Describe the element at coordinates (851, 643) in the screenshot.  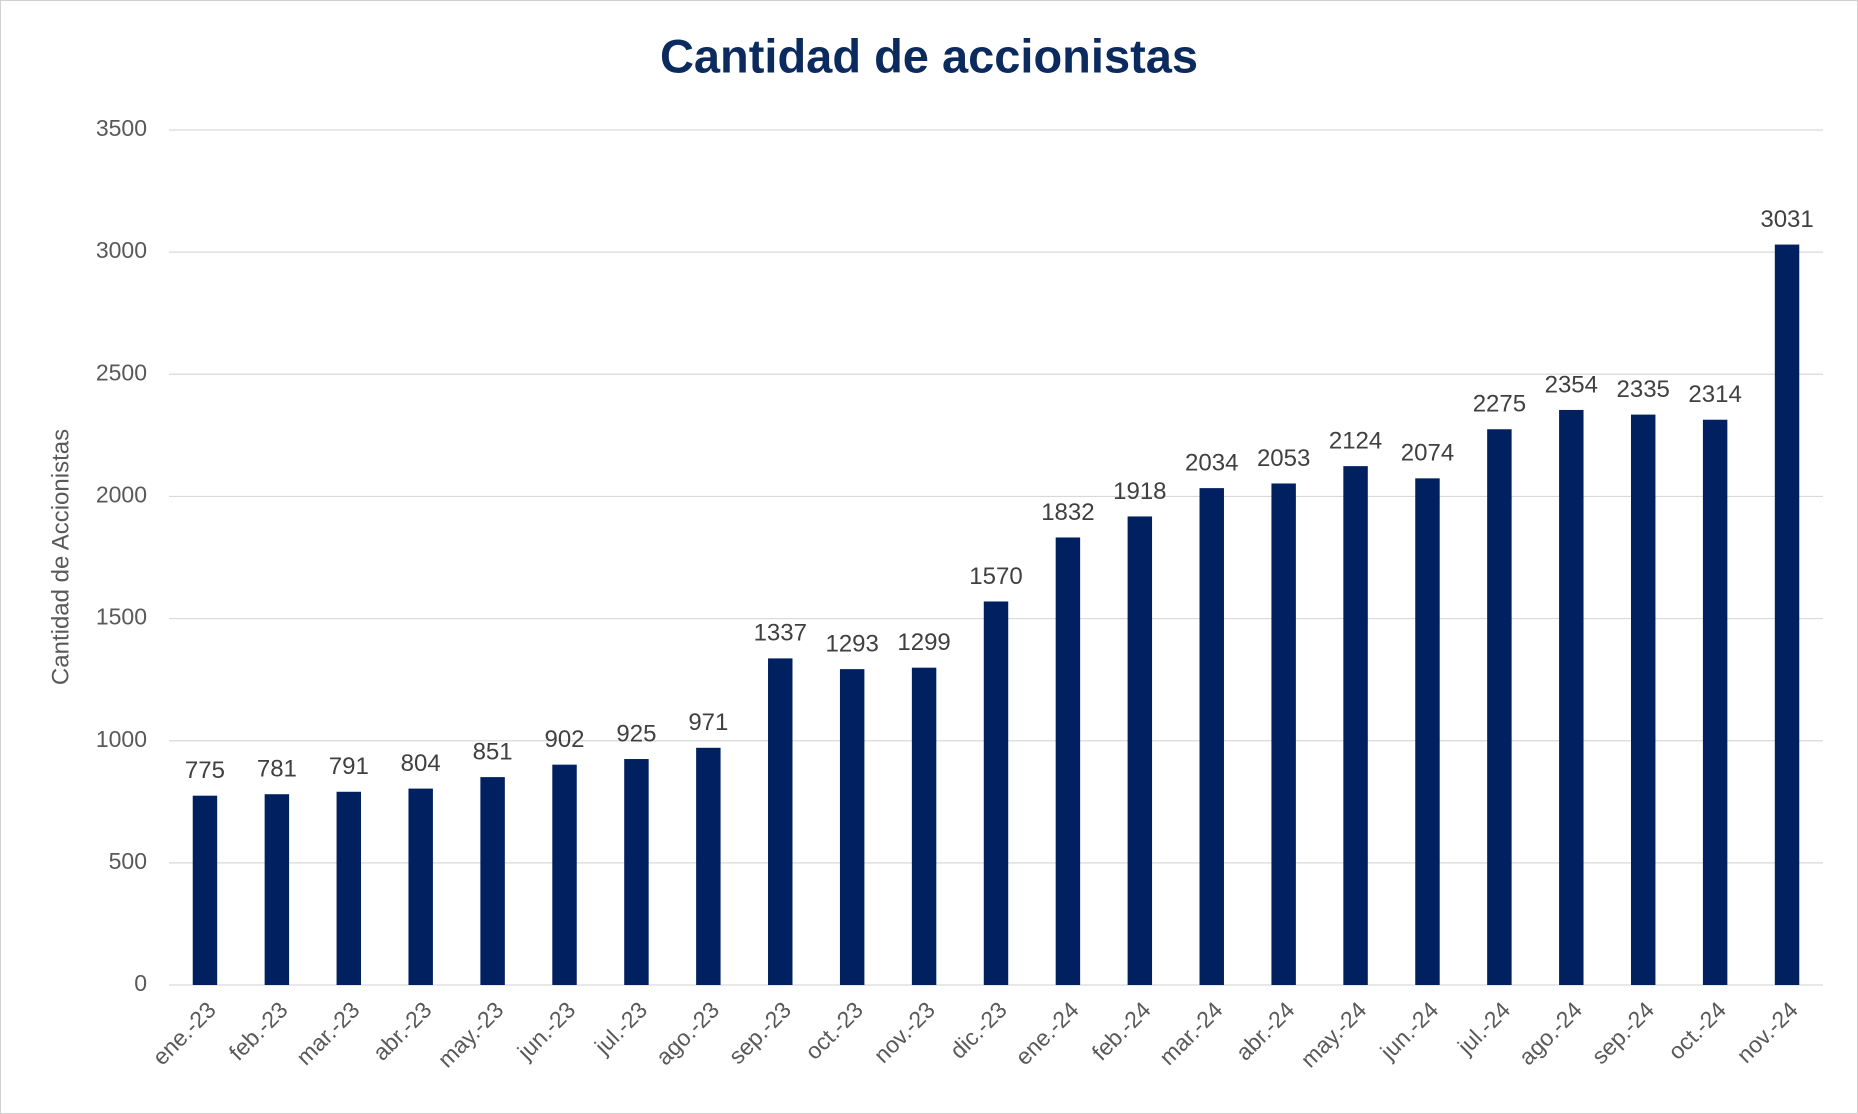
I see `data-label: 1293` at that location.